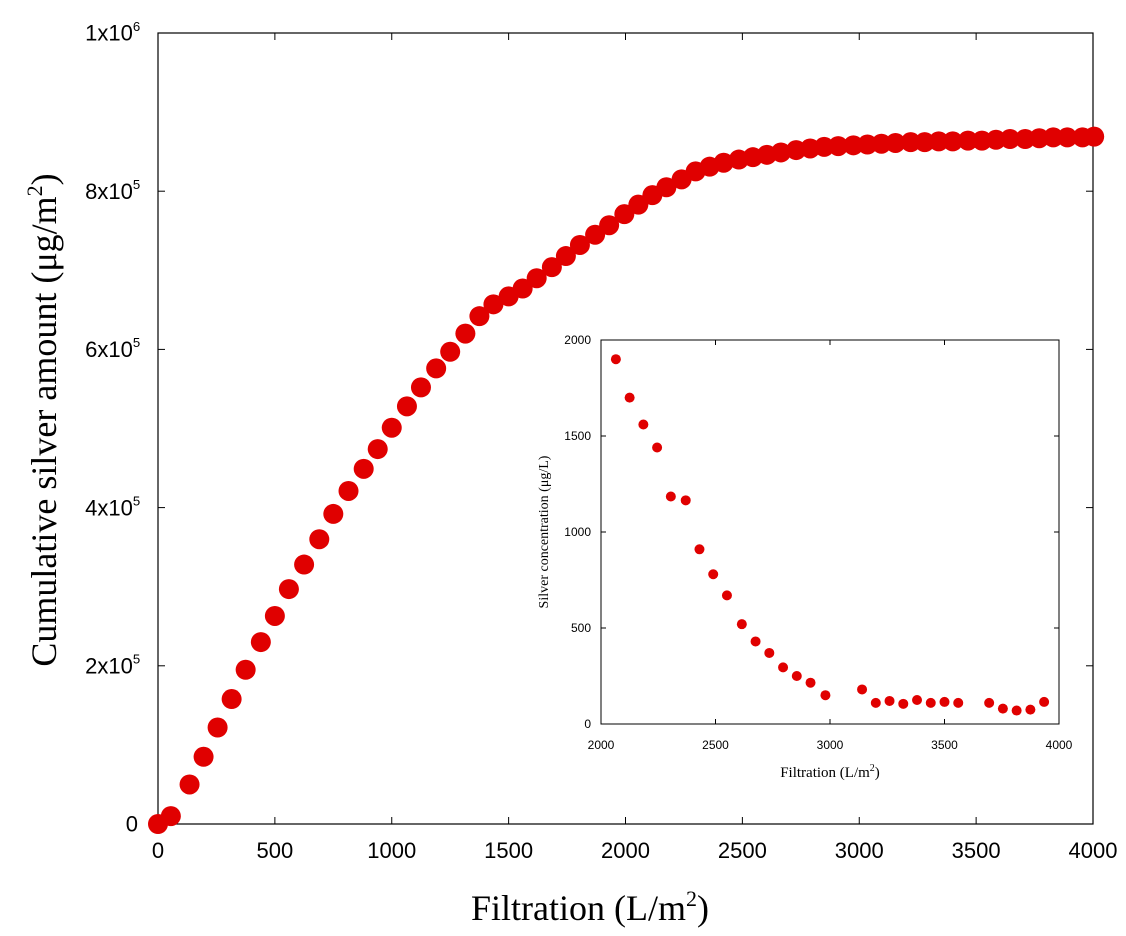  I want to click on main-y-tick-label: 2x10⁵, so click(112, 665).